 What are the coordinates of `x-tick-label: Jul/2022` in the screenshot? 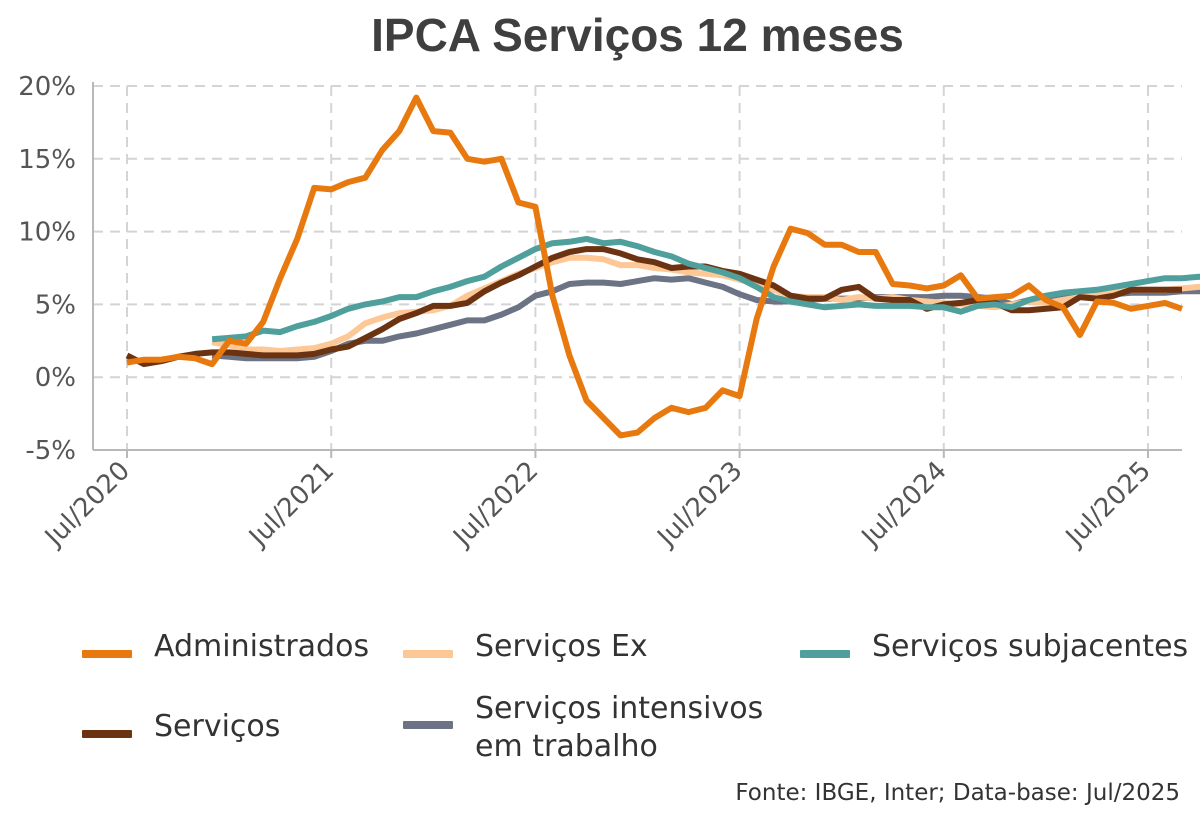 It's located at (496, 505).